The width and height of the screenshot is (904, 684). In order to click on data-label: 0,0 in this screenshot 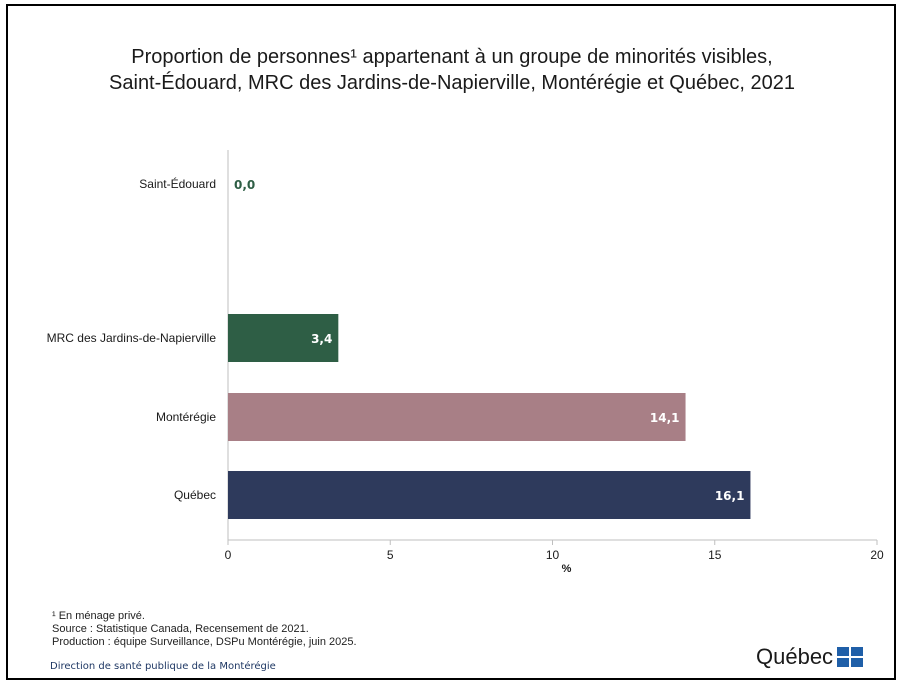, I will do `click(244, 185)`.